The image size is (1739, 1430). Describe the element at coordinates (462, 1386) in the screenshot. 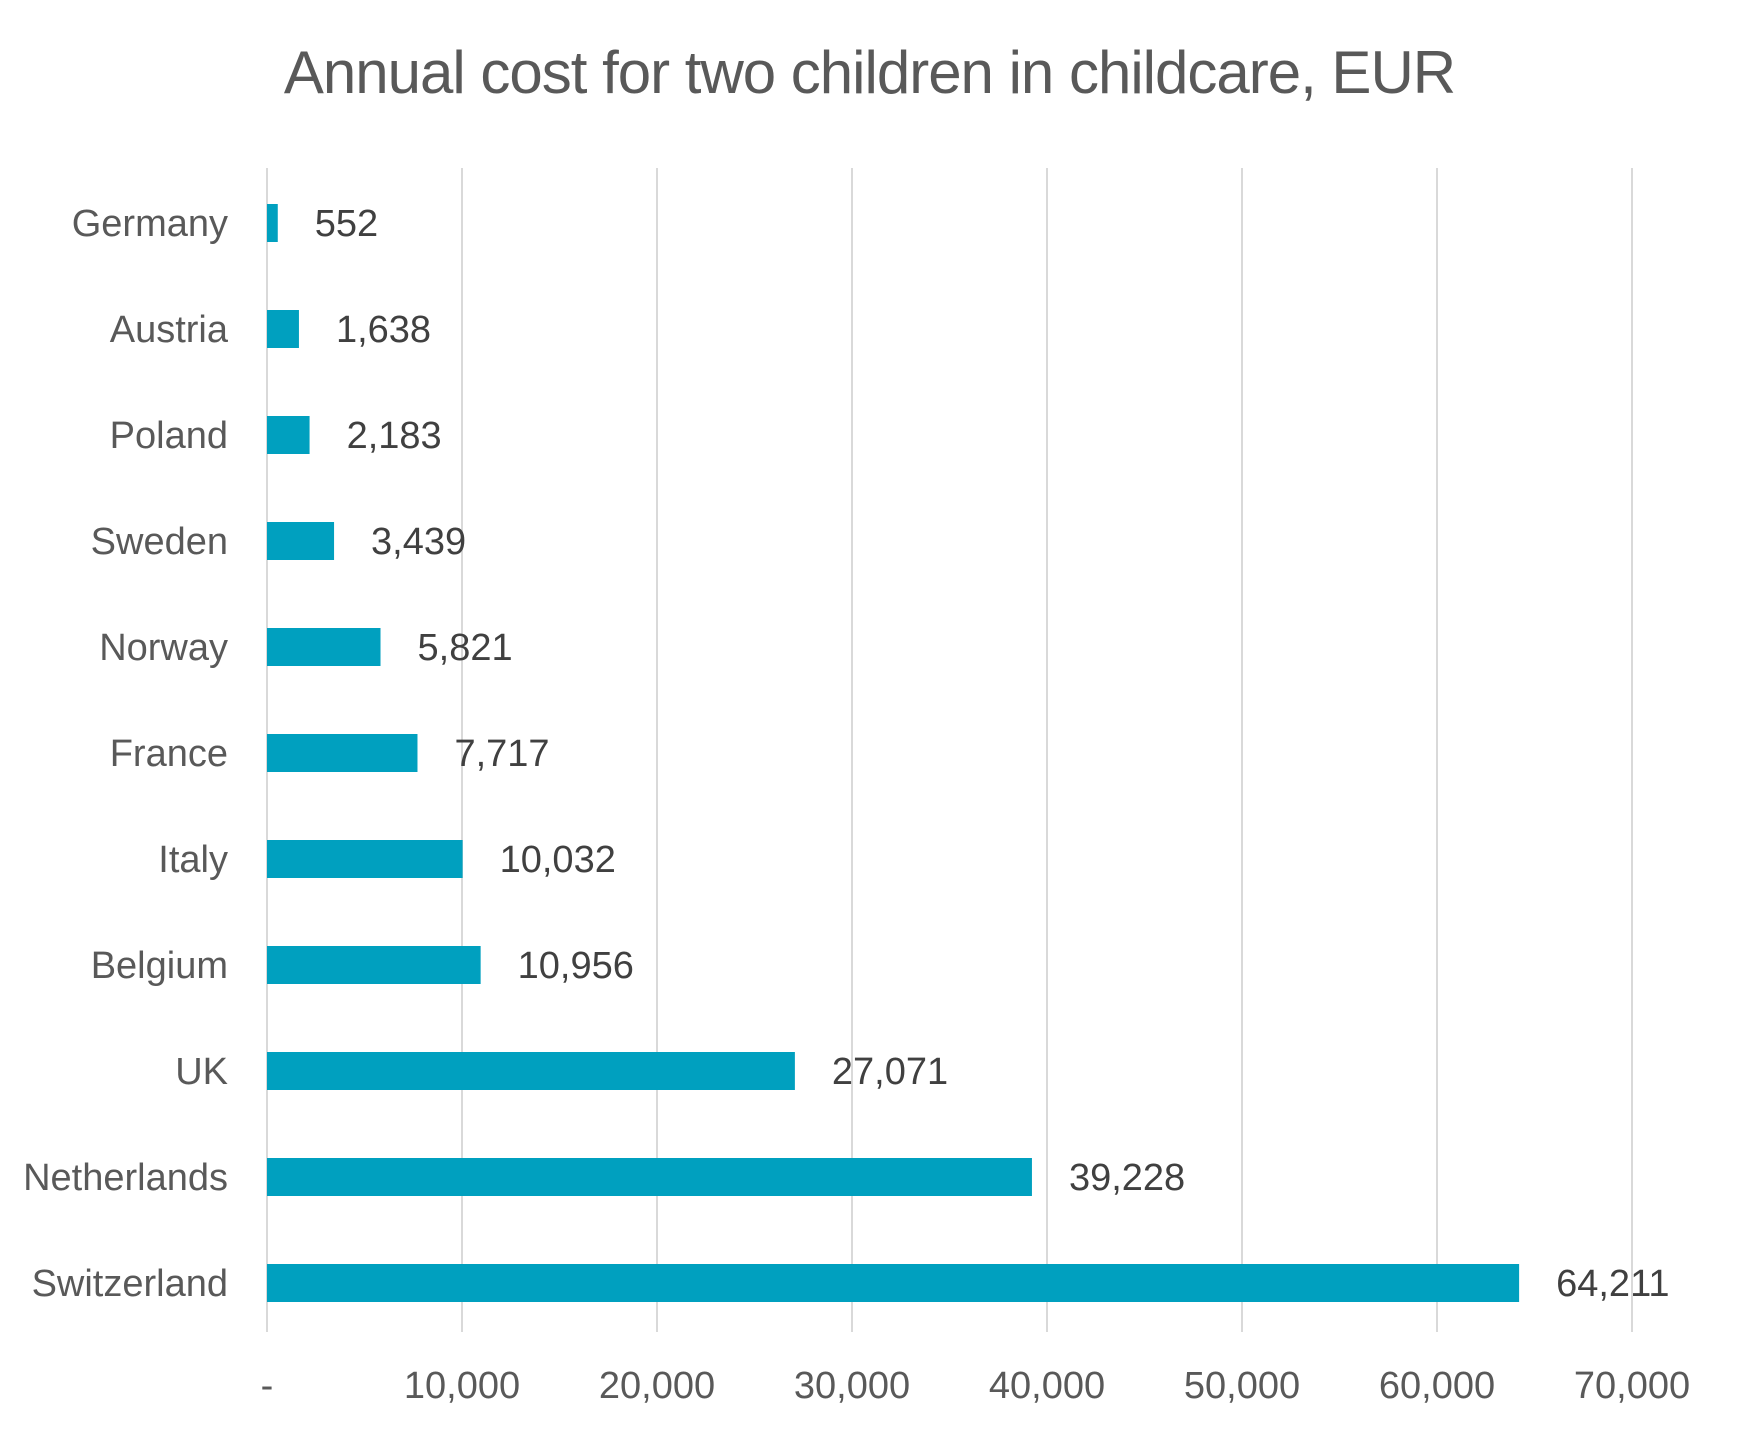

I see `x-tick-label: 10,000` at that location.